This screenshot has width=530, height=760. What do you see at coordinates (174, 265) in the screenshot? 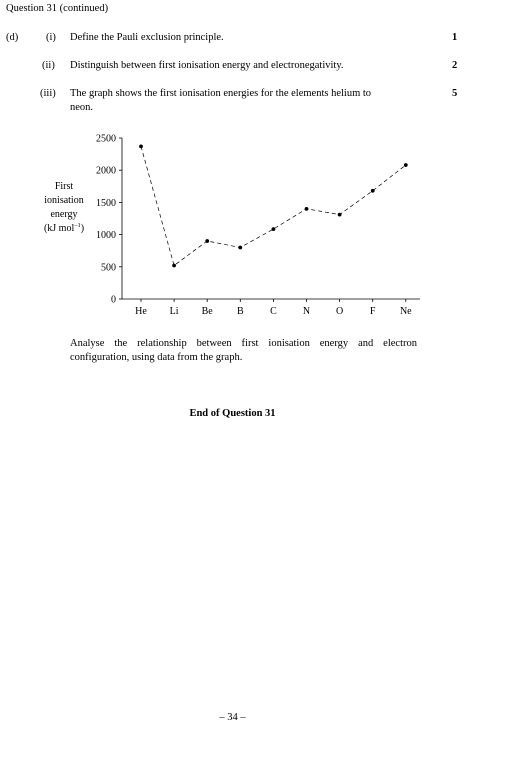
I see `data-point-li` at bounding box center [174, 265].